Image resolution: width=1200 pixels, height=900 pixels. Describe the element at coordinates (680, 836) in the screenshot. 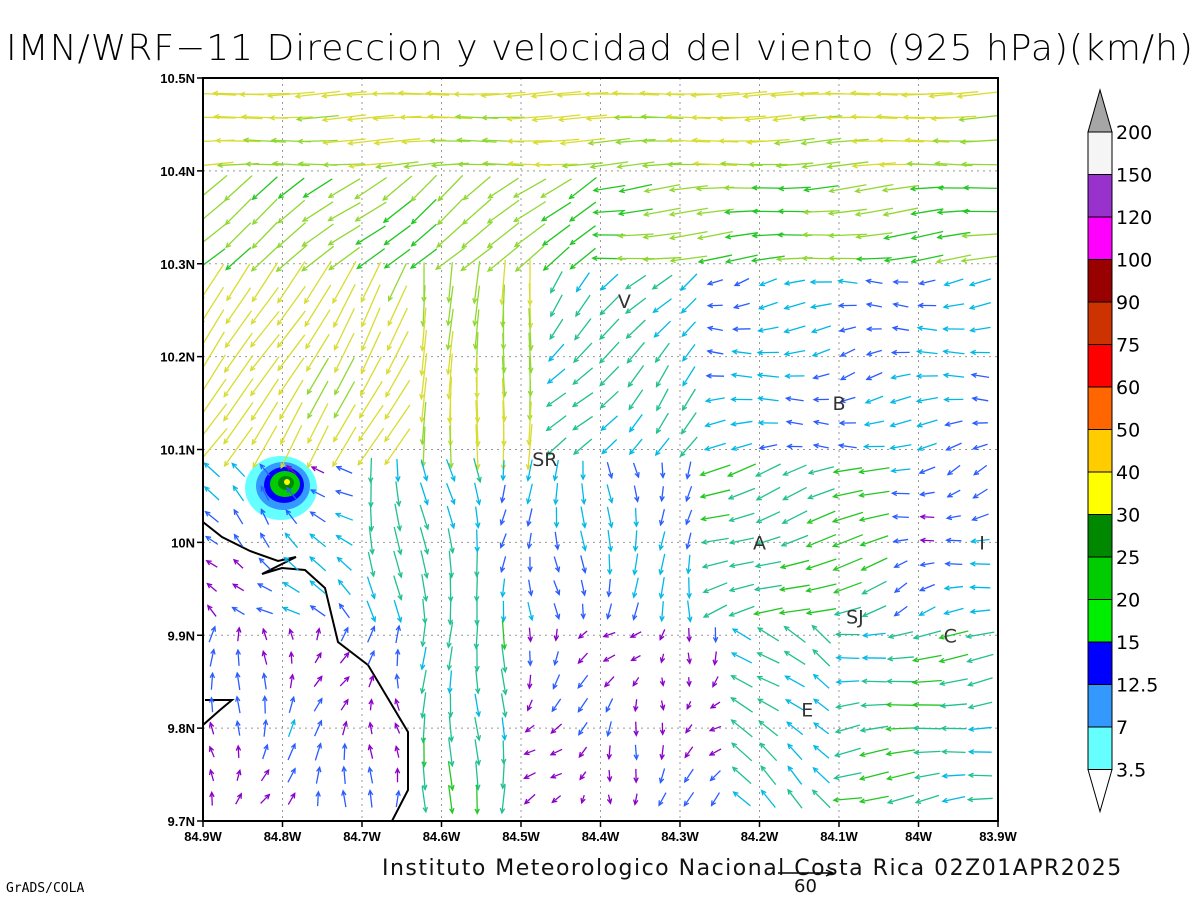

I see `lon-tick-label: 84.3W` at that location.